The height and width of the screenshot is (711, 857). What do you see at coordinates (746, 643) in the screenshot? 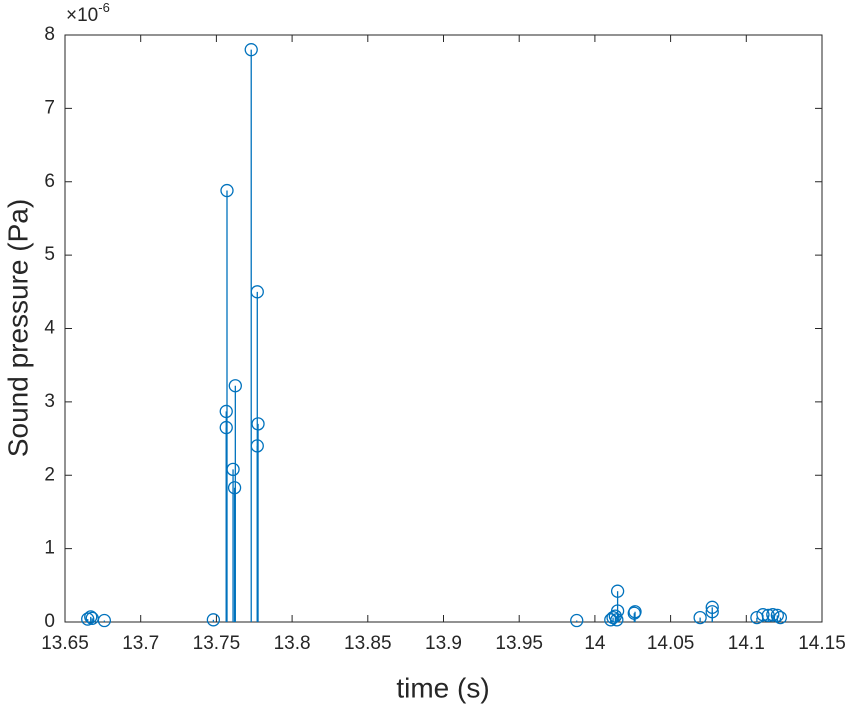
I see `x-tick-label: 14.1` at bounding box center [746, 643].